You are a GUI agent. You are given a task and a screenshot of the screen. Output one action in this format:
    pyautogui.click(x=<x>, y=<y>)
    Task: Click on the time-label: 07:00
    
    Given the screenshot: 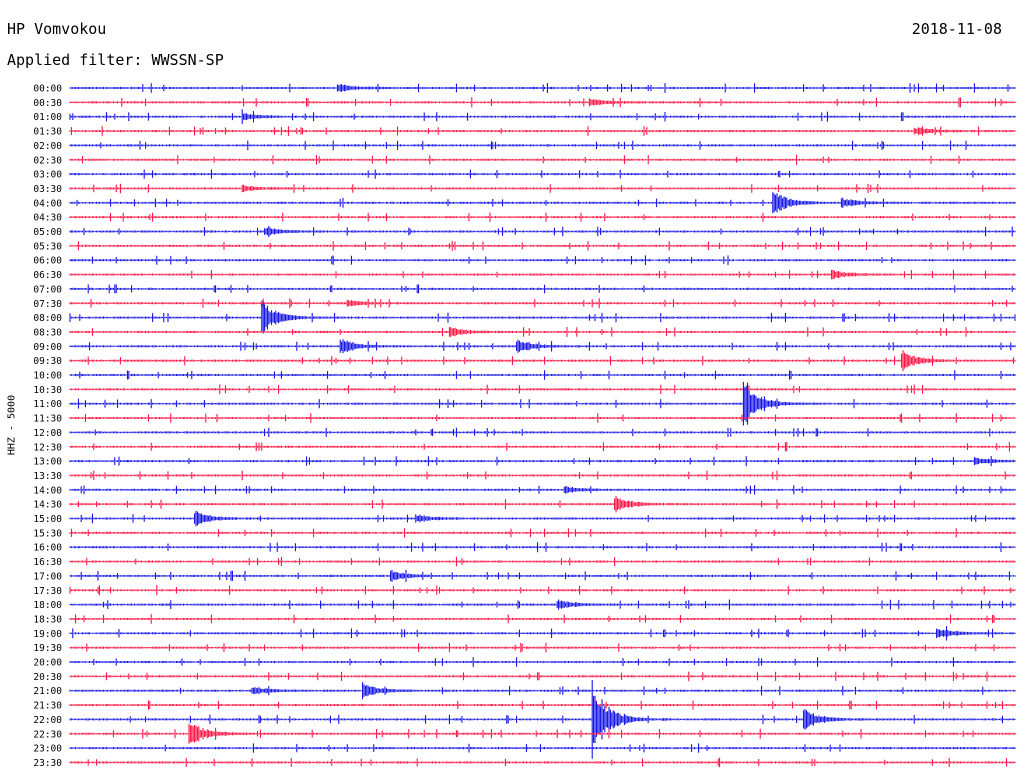 What is the action you would take?
    pyautogui.click(x=47, y=289)
    